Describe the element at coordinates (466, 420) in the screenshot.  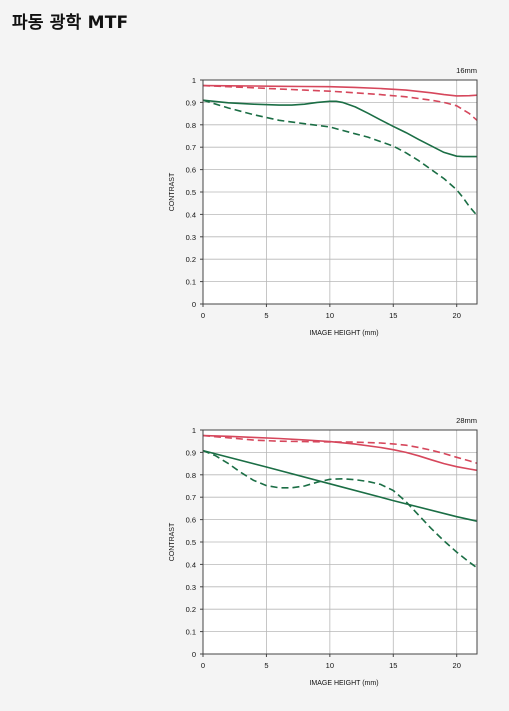
I see `chart-title: 28mm` at that location.